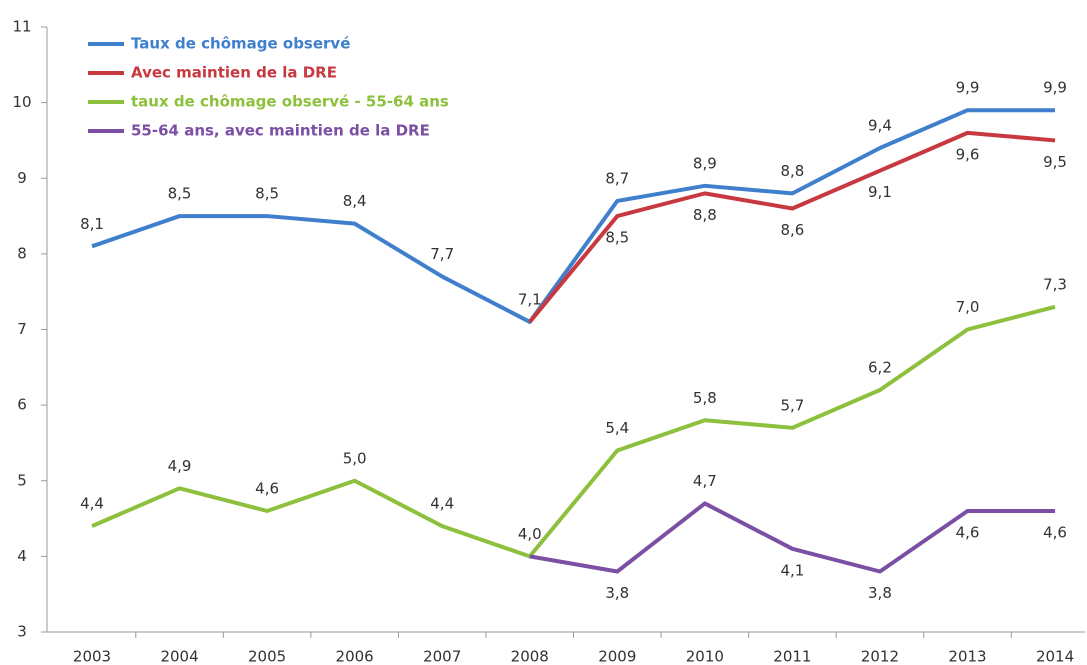  I want to click on x-tick-label: 2010, so click(705, 656).